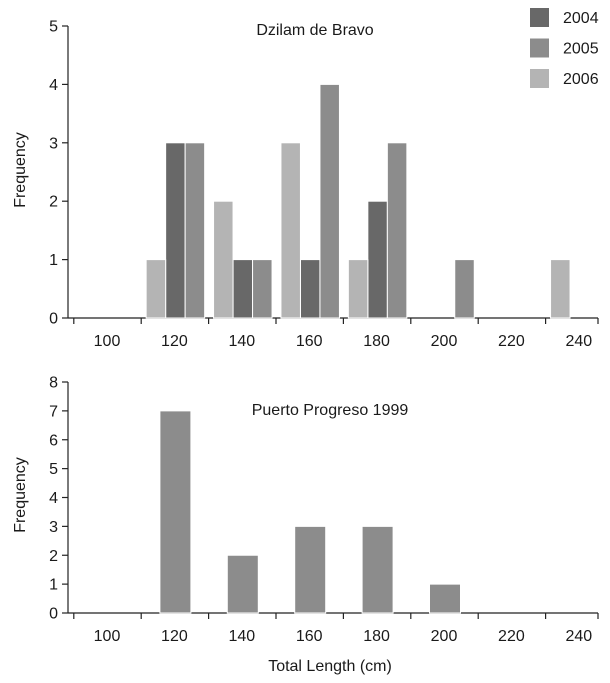 The image size is (610, 683). What do you see at coordinates (53, 383) in the screenshot?
I see `y-tick-label: 8` at bounding box center [53, 383].